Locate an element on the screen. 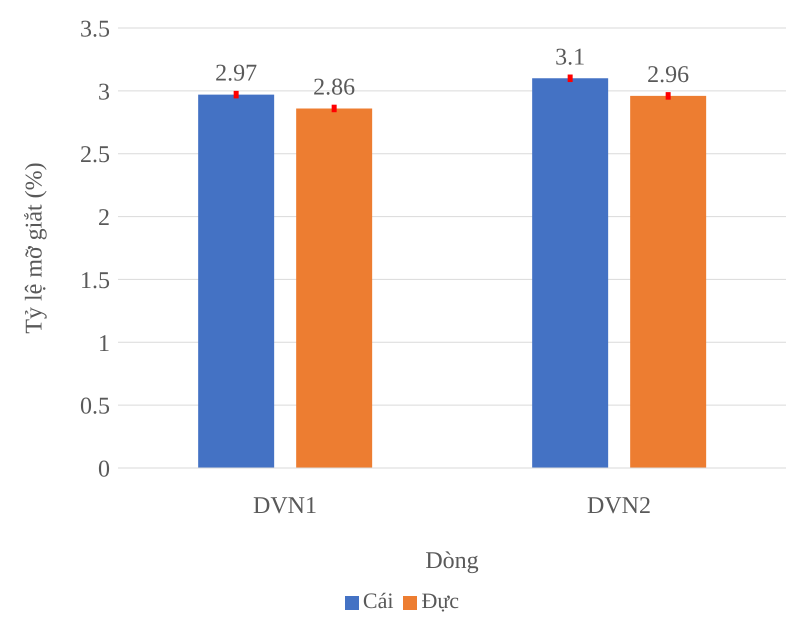 The width and height of the screenshot is (798, 632). y-tick-label: 2 is located at coordinates (104, 218).